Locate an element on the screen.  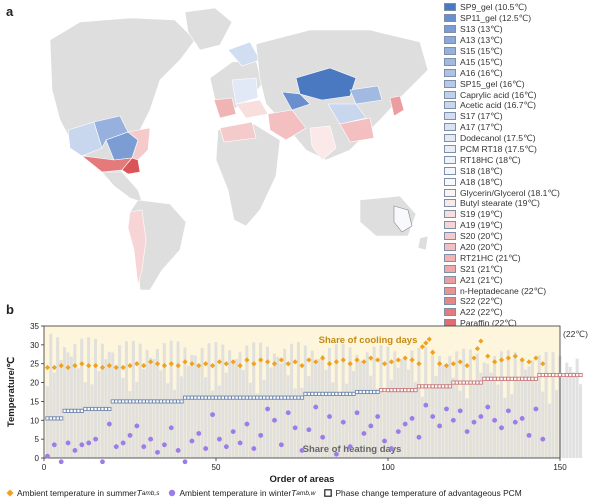
map-australia-east is located at coordinates (403, 219).